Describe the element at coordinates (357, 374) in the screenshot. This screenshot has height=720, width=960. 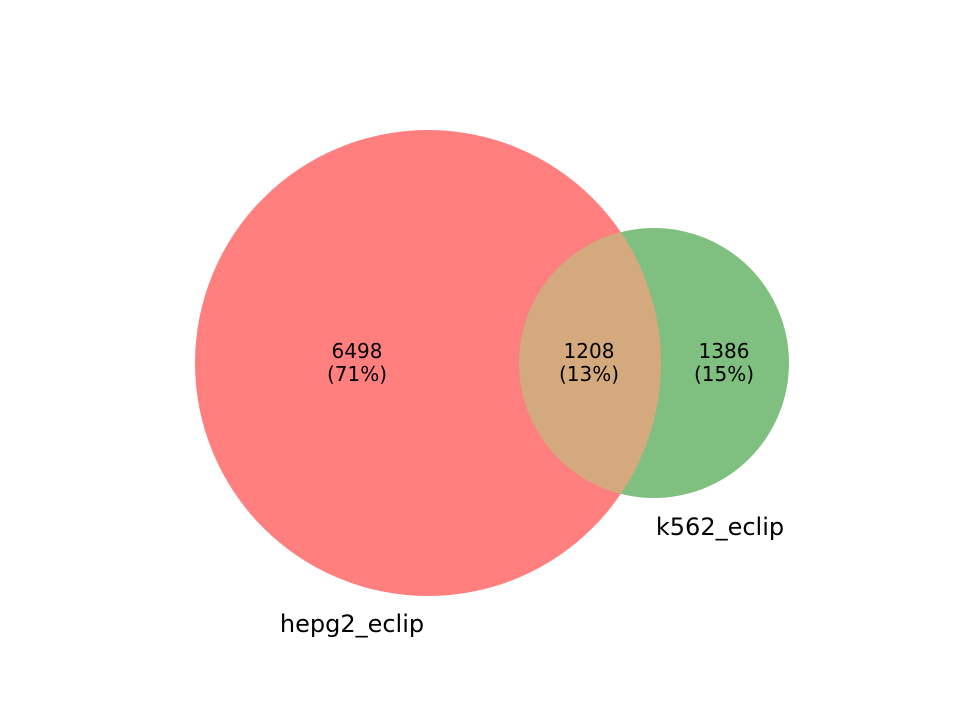
I see `only-hepg2-percent: (71%)` at that location.